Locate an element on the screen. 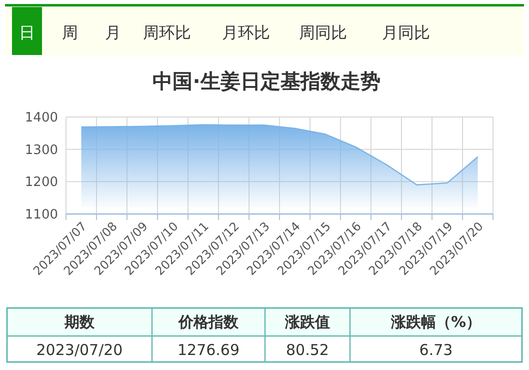  y-tick-label: 1300 is located at coordinates (41, 150).